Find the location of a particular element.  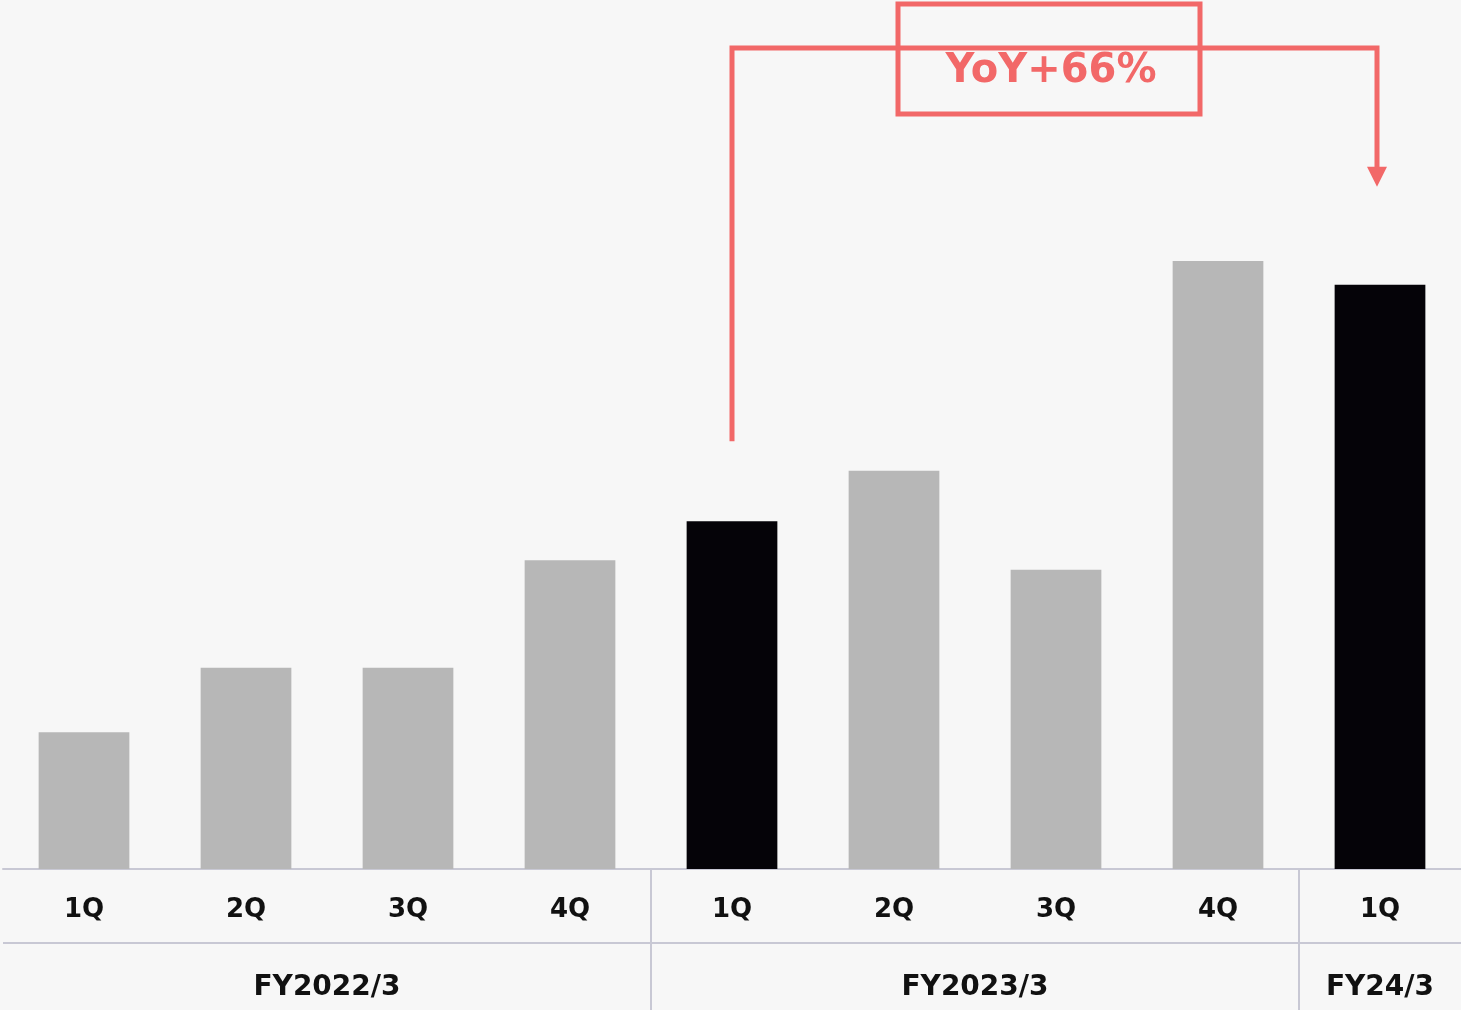

text: FY24/3 is located at coordinates (1380, 985).